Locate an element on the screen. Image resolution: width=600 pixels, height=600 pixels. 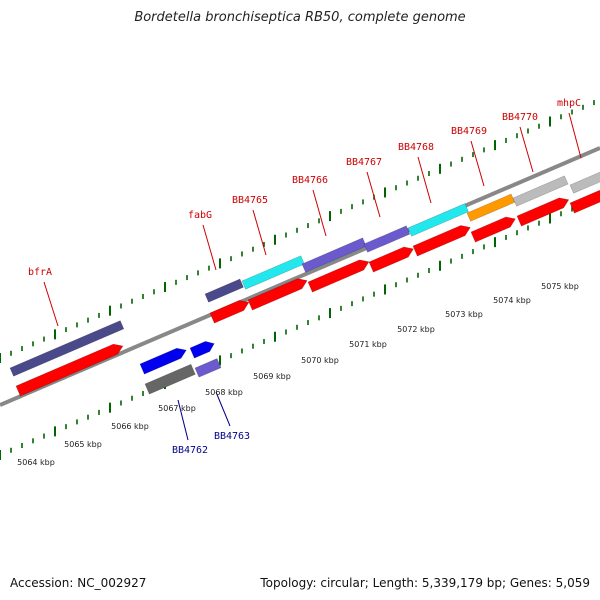
feature-fabG-shape is located at coordinates (224, 290).